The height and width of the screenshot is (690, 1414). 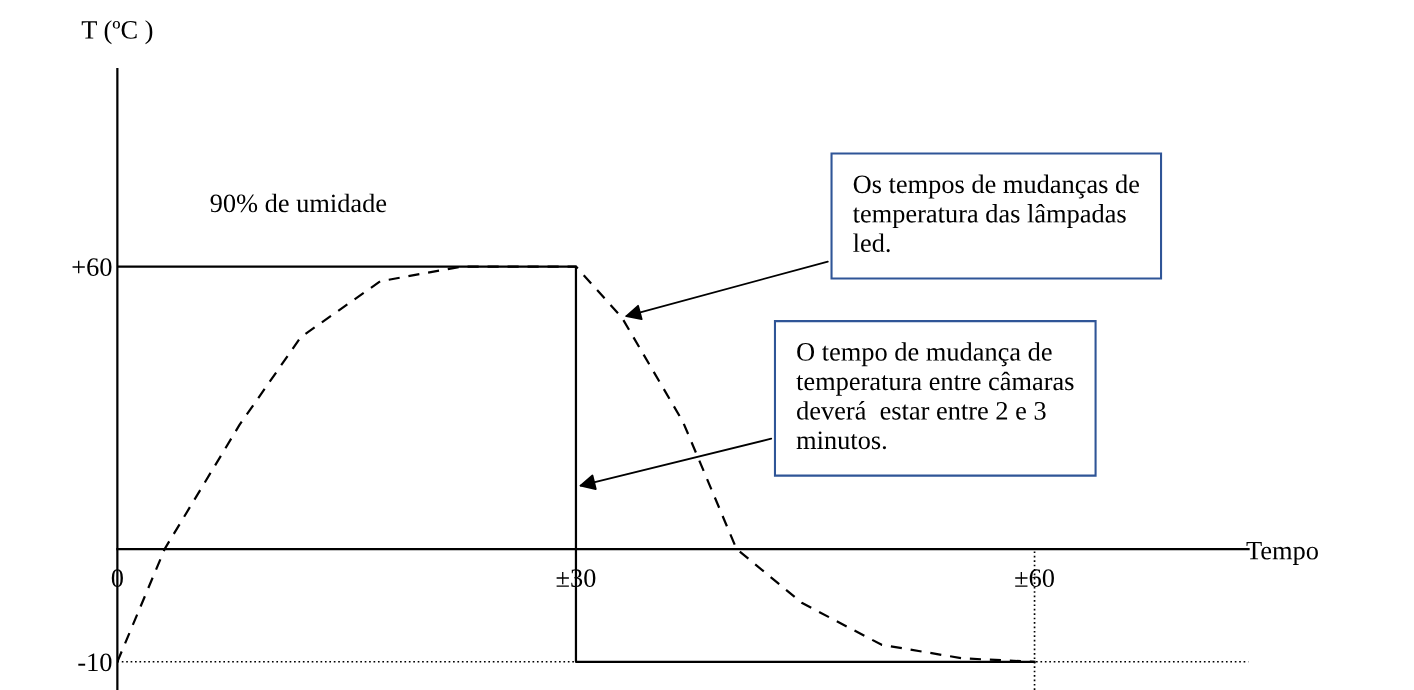 What do you see at coordinates (95, 662) in the screenshot?
I see `y-tick-label: -10` at bounding box center [95, 662].